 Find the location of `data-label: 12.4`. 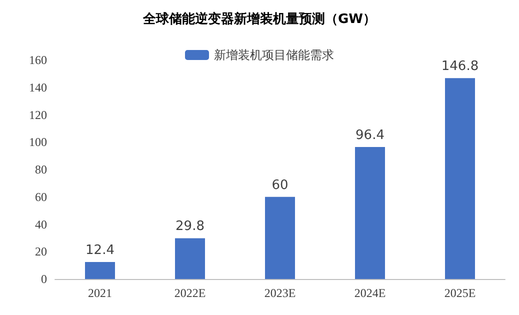

data-label: 12.4 is located at coordinates (100, 250).